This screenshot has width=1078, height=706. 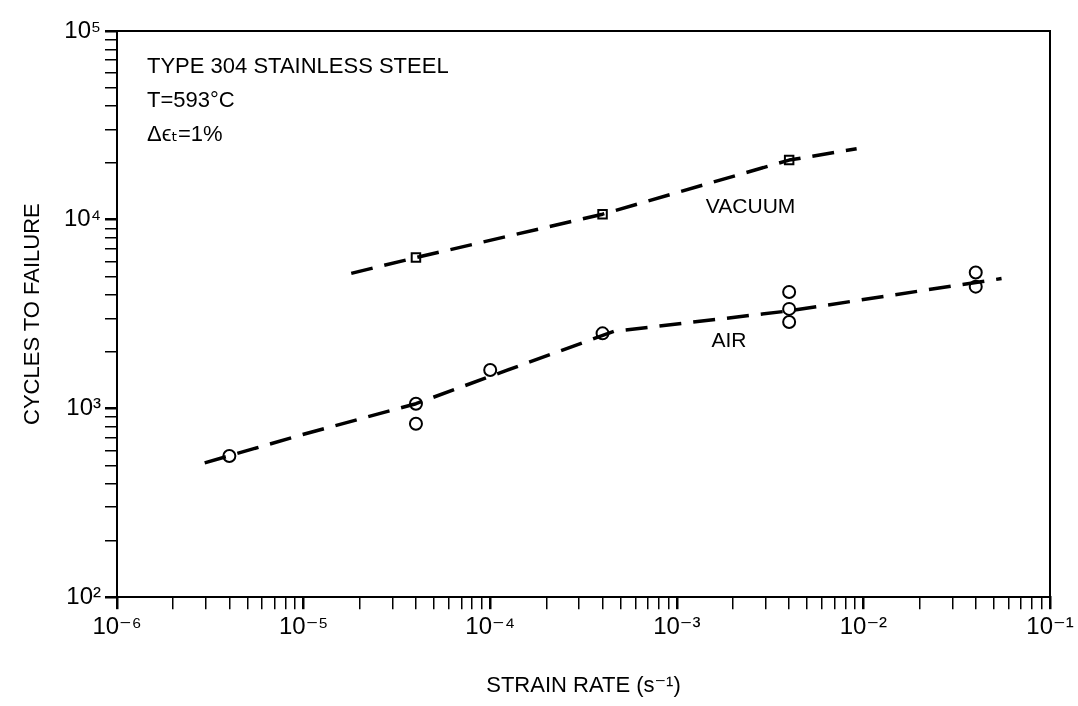 What do you see at coordinates (583, 685) in the screenshot?
I see `x-axis-title: STRAIN RATE (s⁻¹)` at bounding box center [583, 685].